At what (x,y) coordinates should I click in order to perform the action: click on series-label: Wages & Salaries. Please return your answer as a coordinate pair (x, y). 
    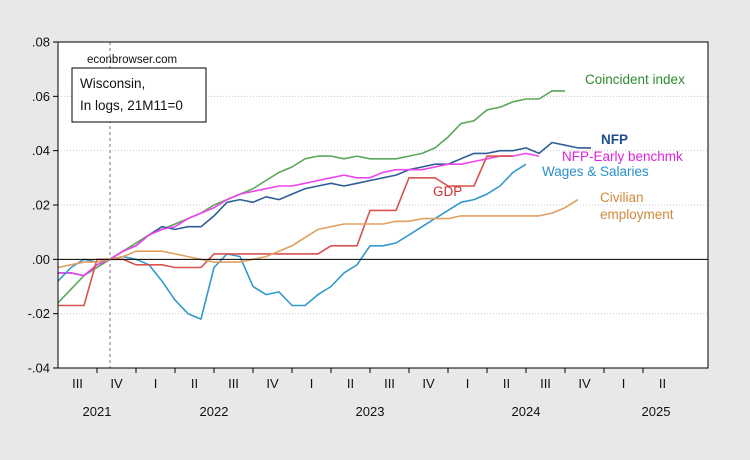
    Looking at the image, I should click on (595, 171).